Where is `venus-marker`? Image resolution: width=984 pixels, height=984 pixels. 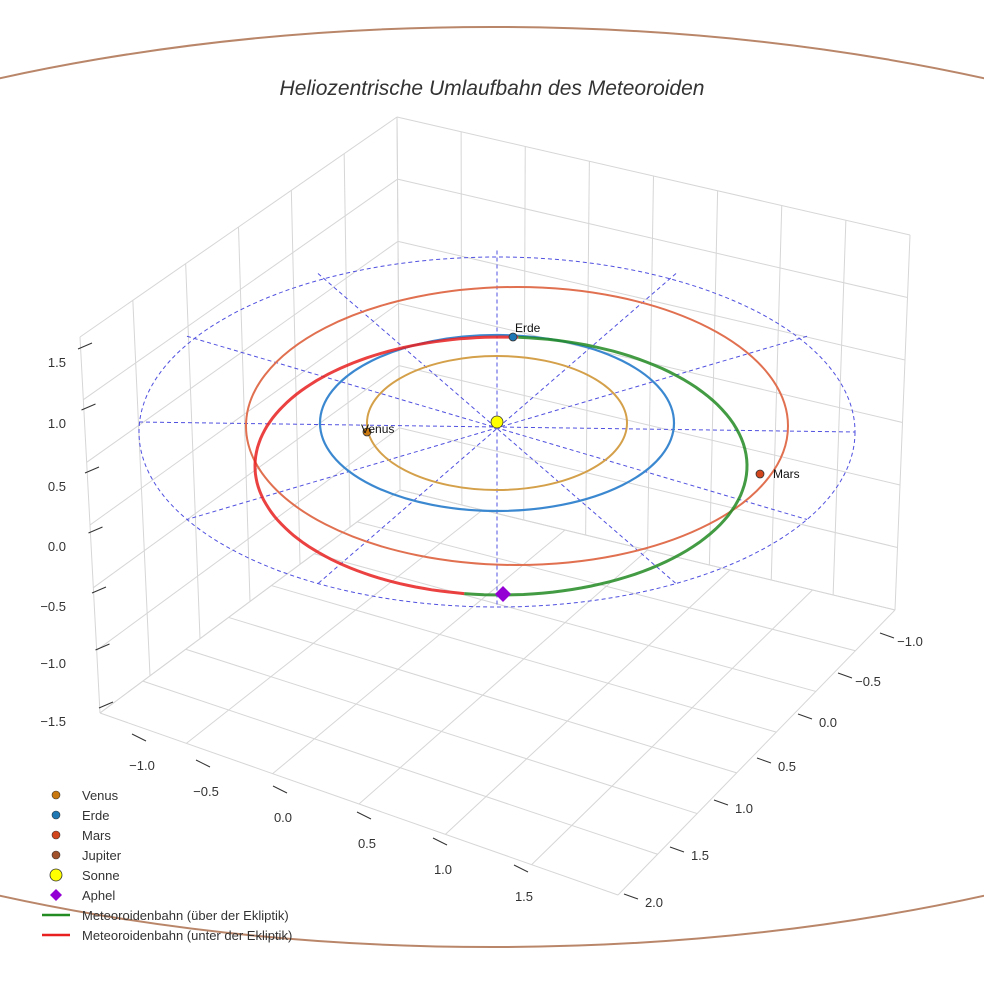
venus-marker is located at coordinates (367, 432).